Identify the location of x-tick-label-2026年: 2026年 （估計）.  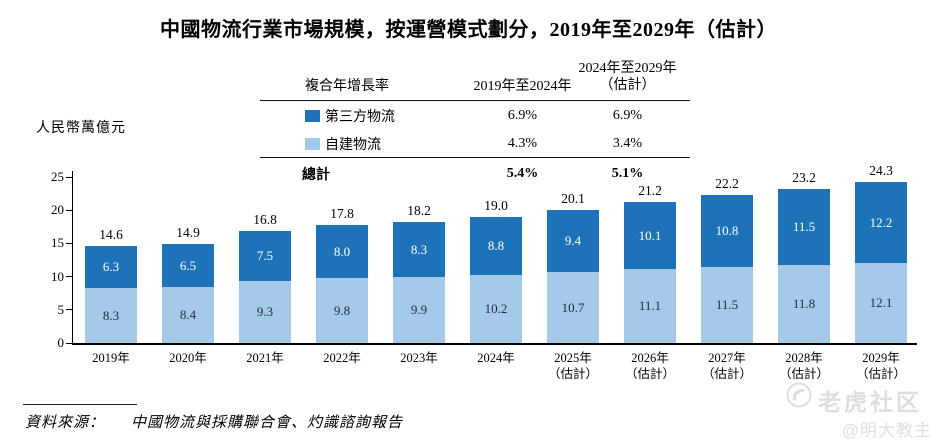
(649, 366).